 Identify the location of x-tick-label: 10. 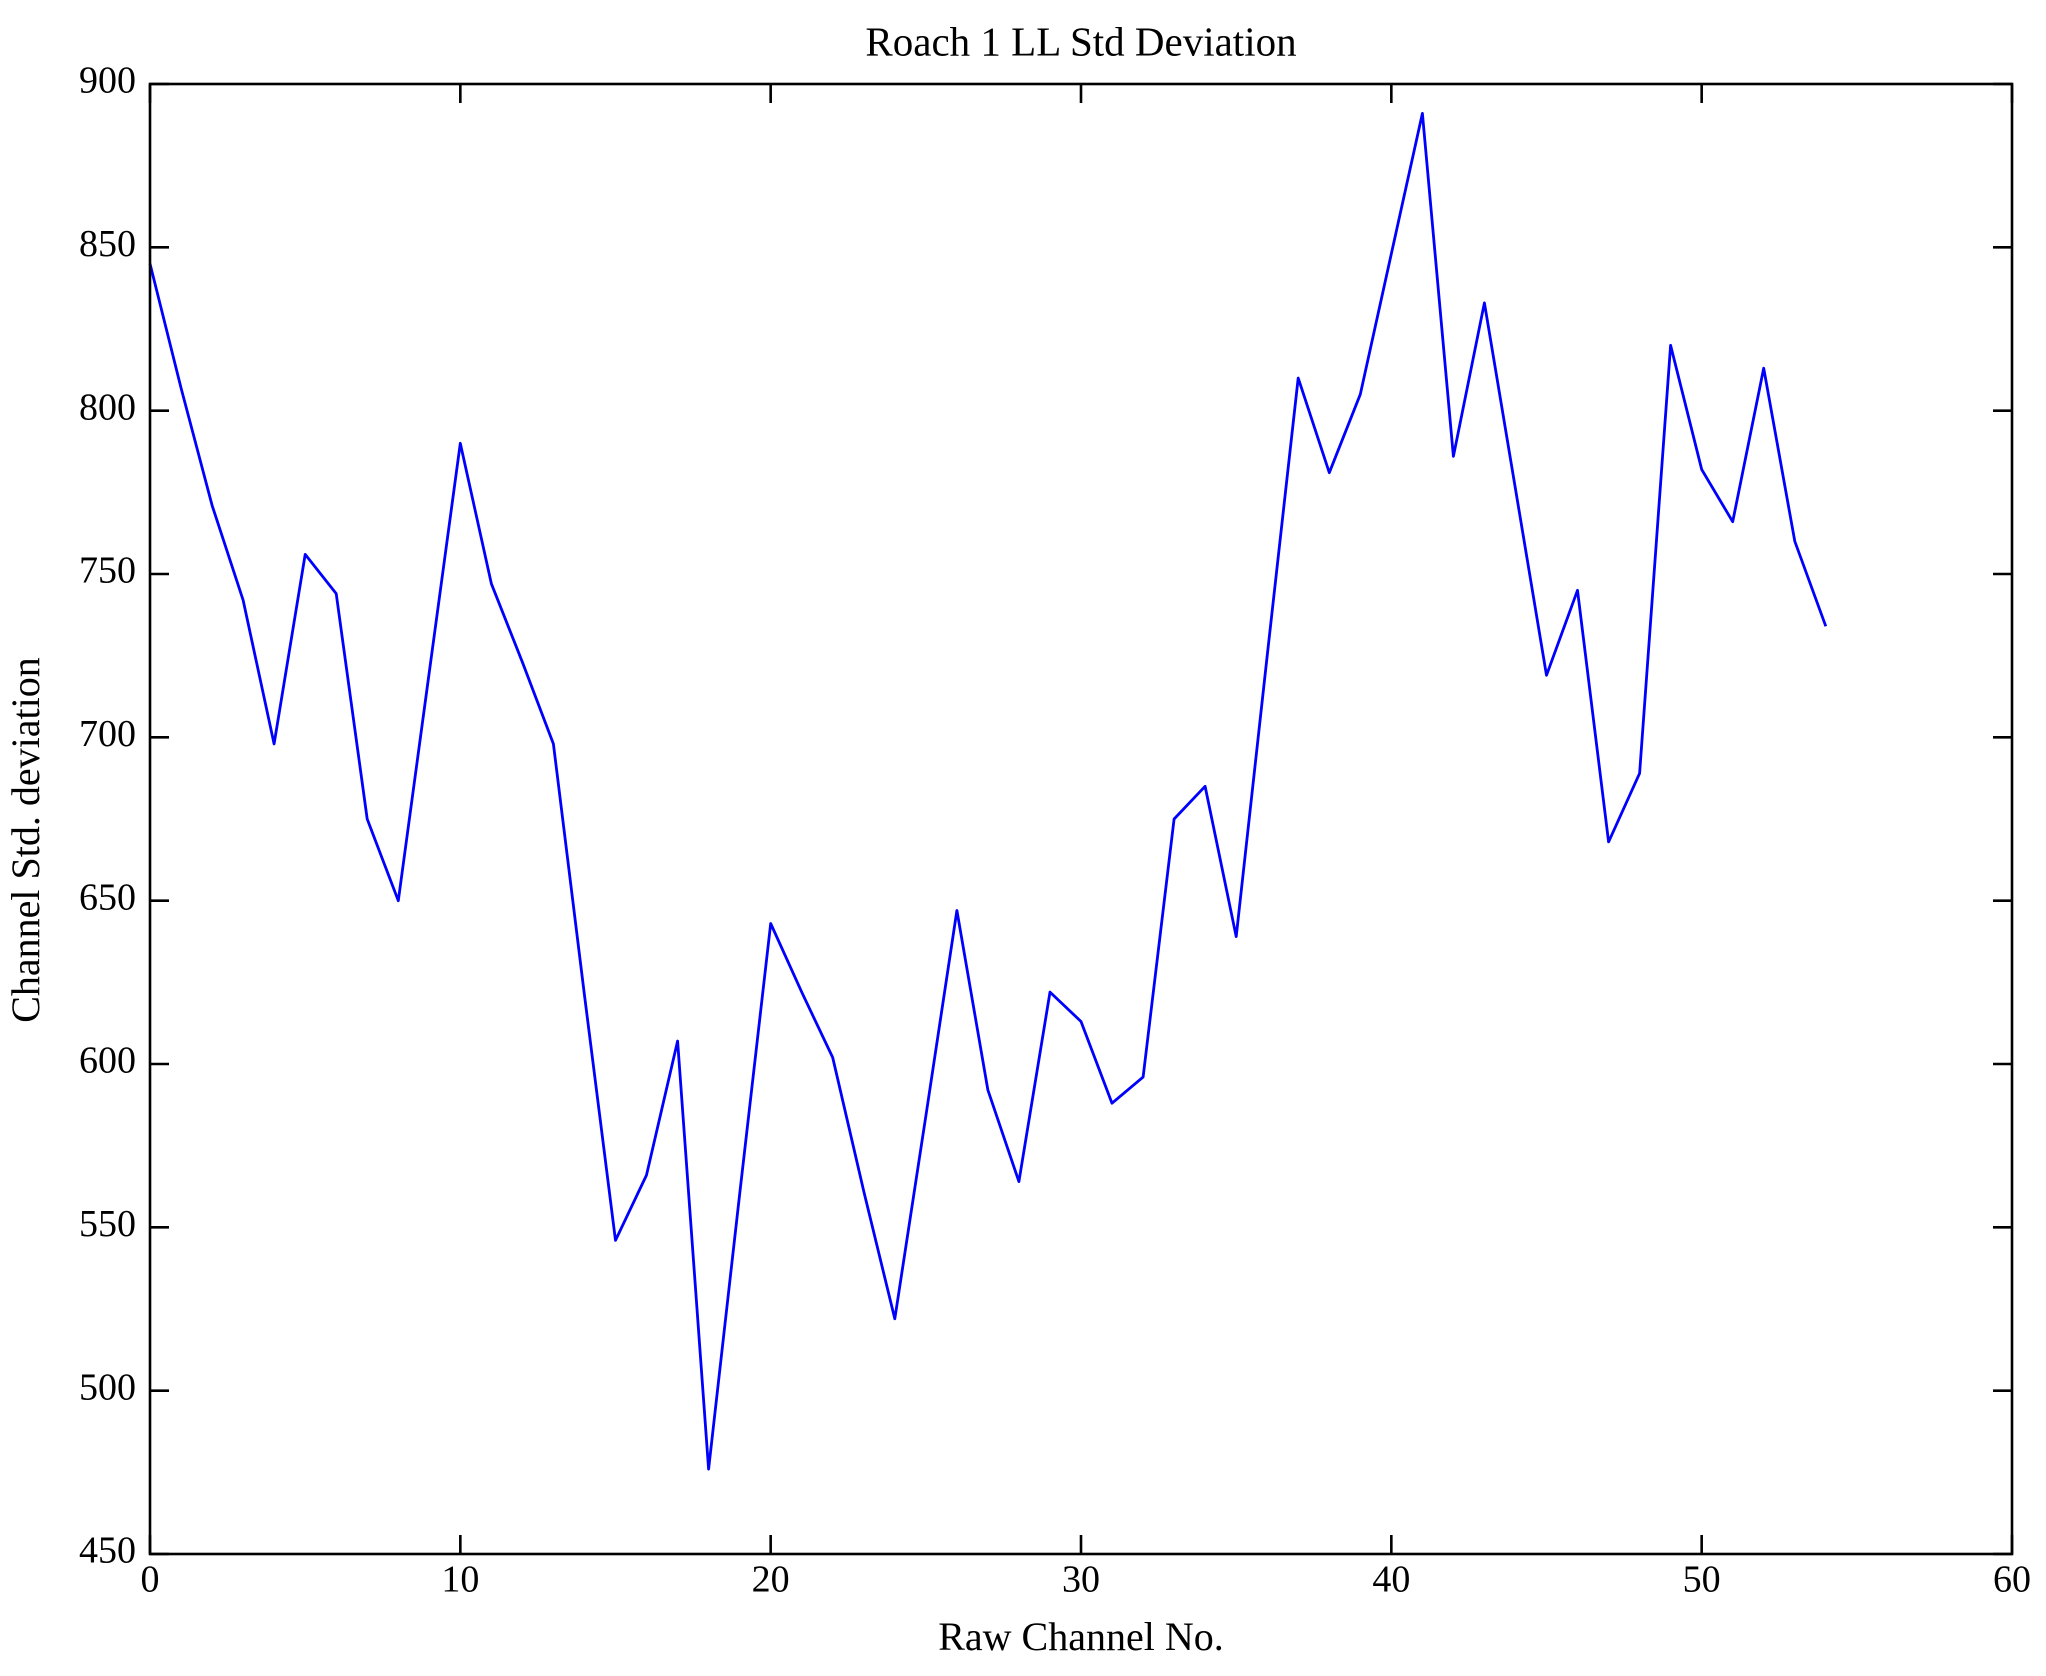
(460, 1580).